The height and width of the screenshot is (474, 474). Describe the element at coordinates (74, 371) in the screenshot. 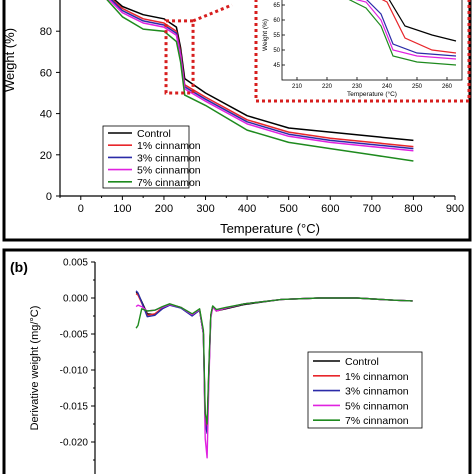

I see `panel-b-y-tick-label: -0.010` at that location.